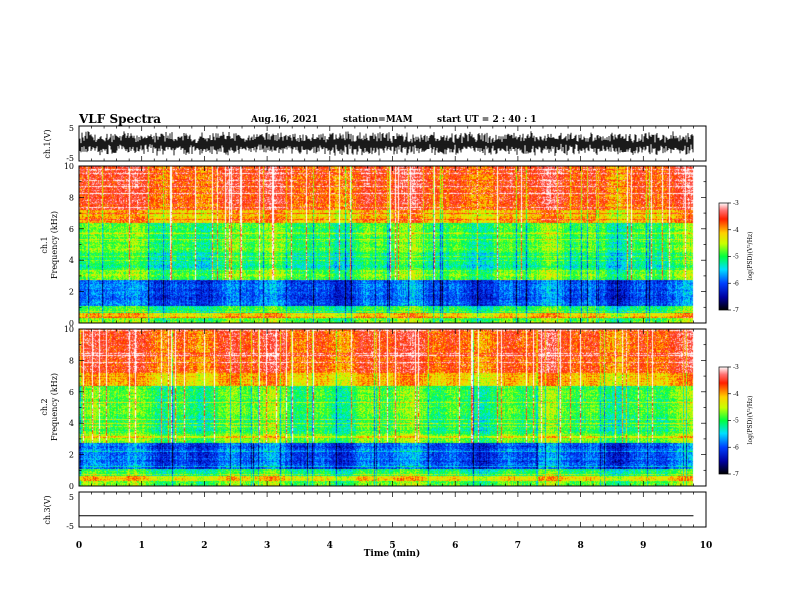 Image resolution: width=792 pixels, height=612 pixels. I want to click on spec2-ylabel: ch.2, so click(44, 406).